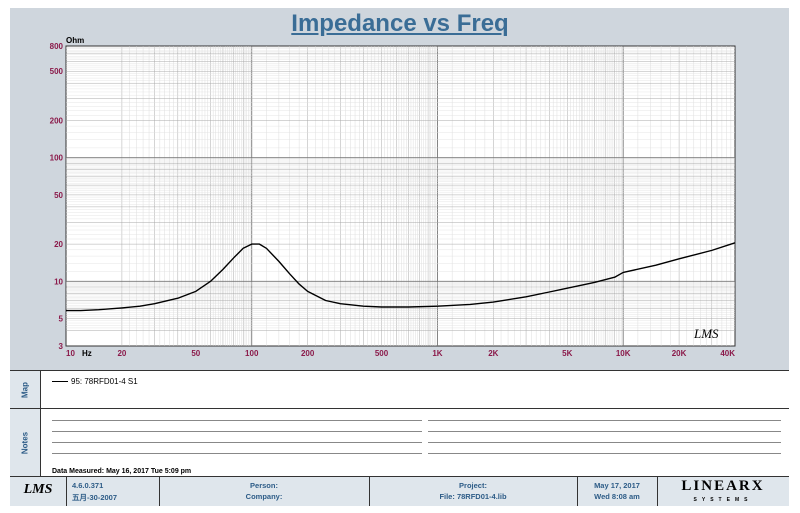 The image size is (800, 513). I want to click on notes-tab: Notes, so click(25, 443).